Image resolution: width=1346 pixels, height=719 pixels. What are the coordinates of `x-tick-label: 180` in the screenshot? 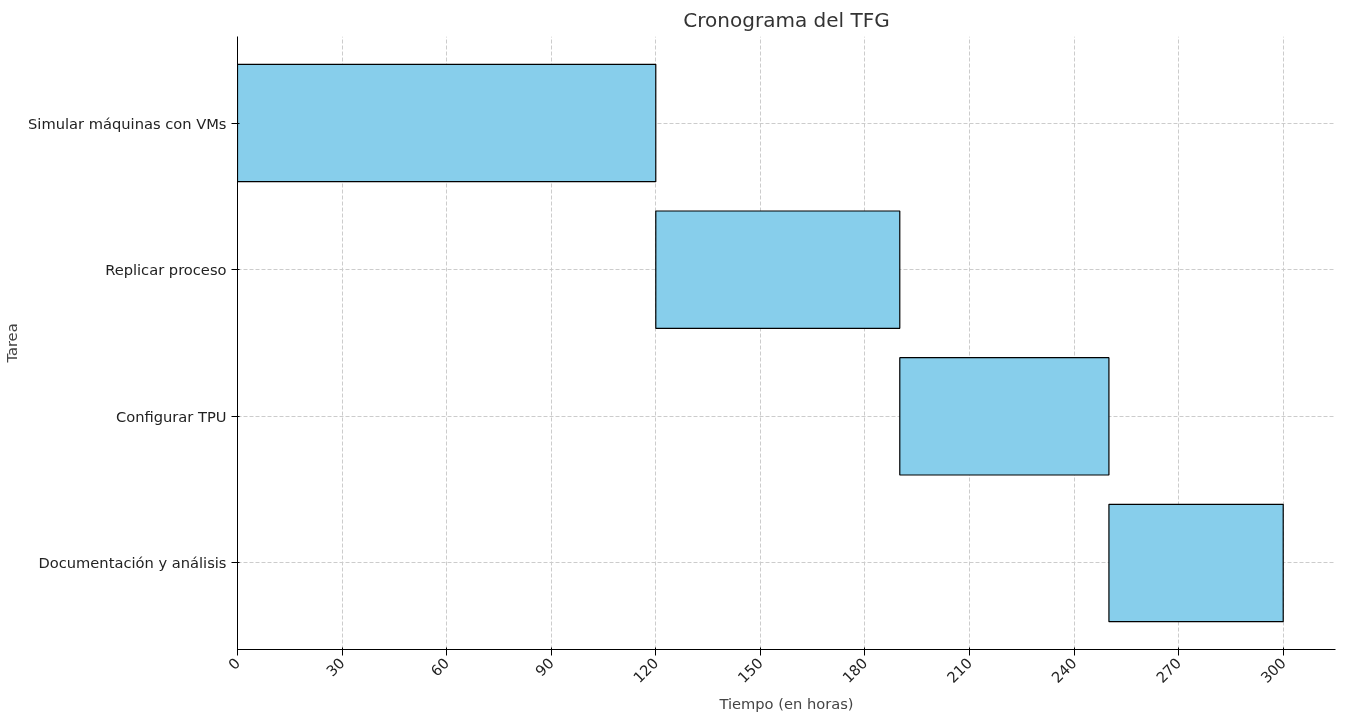 It's located at (854, 670).